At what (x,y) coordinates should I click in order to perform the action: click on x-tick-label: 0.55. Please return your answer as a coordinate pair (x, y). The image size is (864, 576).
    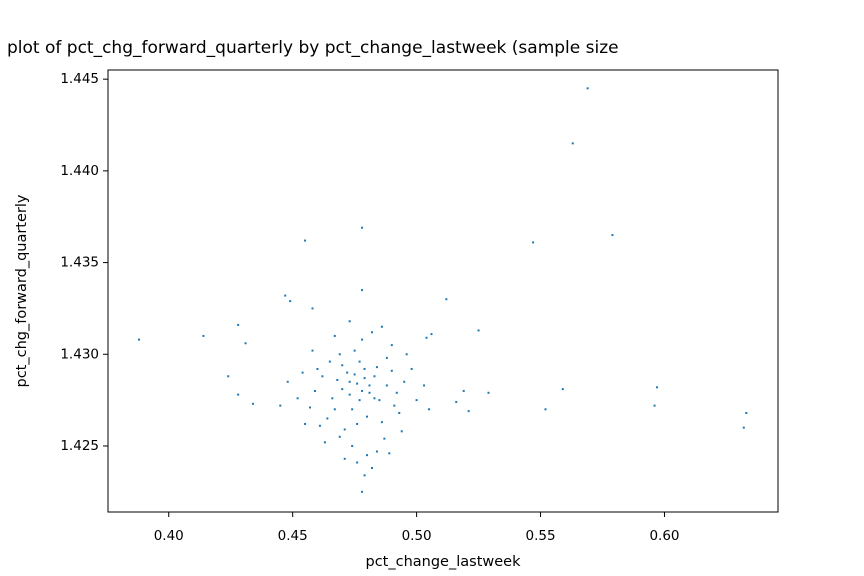
    Looking at the image, I should click on (541, 536).